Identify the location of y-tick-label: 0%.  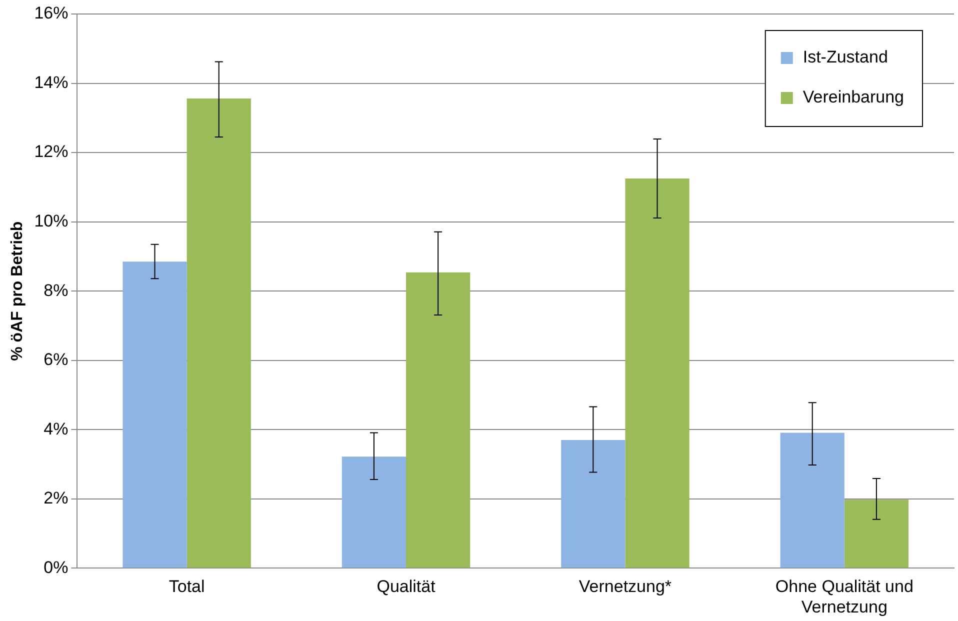
(56, 567).